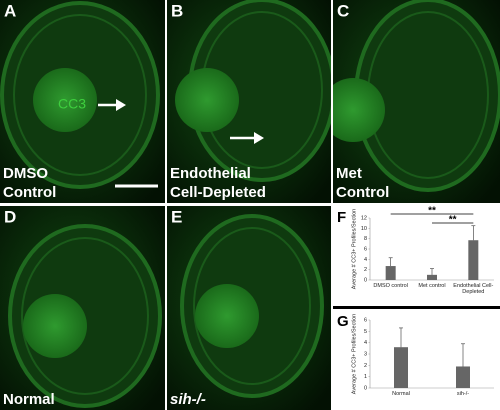 The height and width of the screenshot is (410, 500). What do you see at coordinates (10, 216) in the screenshot?
I see `panel-letter: D` at bounding box center [10, 216].